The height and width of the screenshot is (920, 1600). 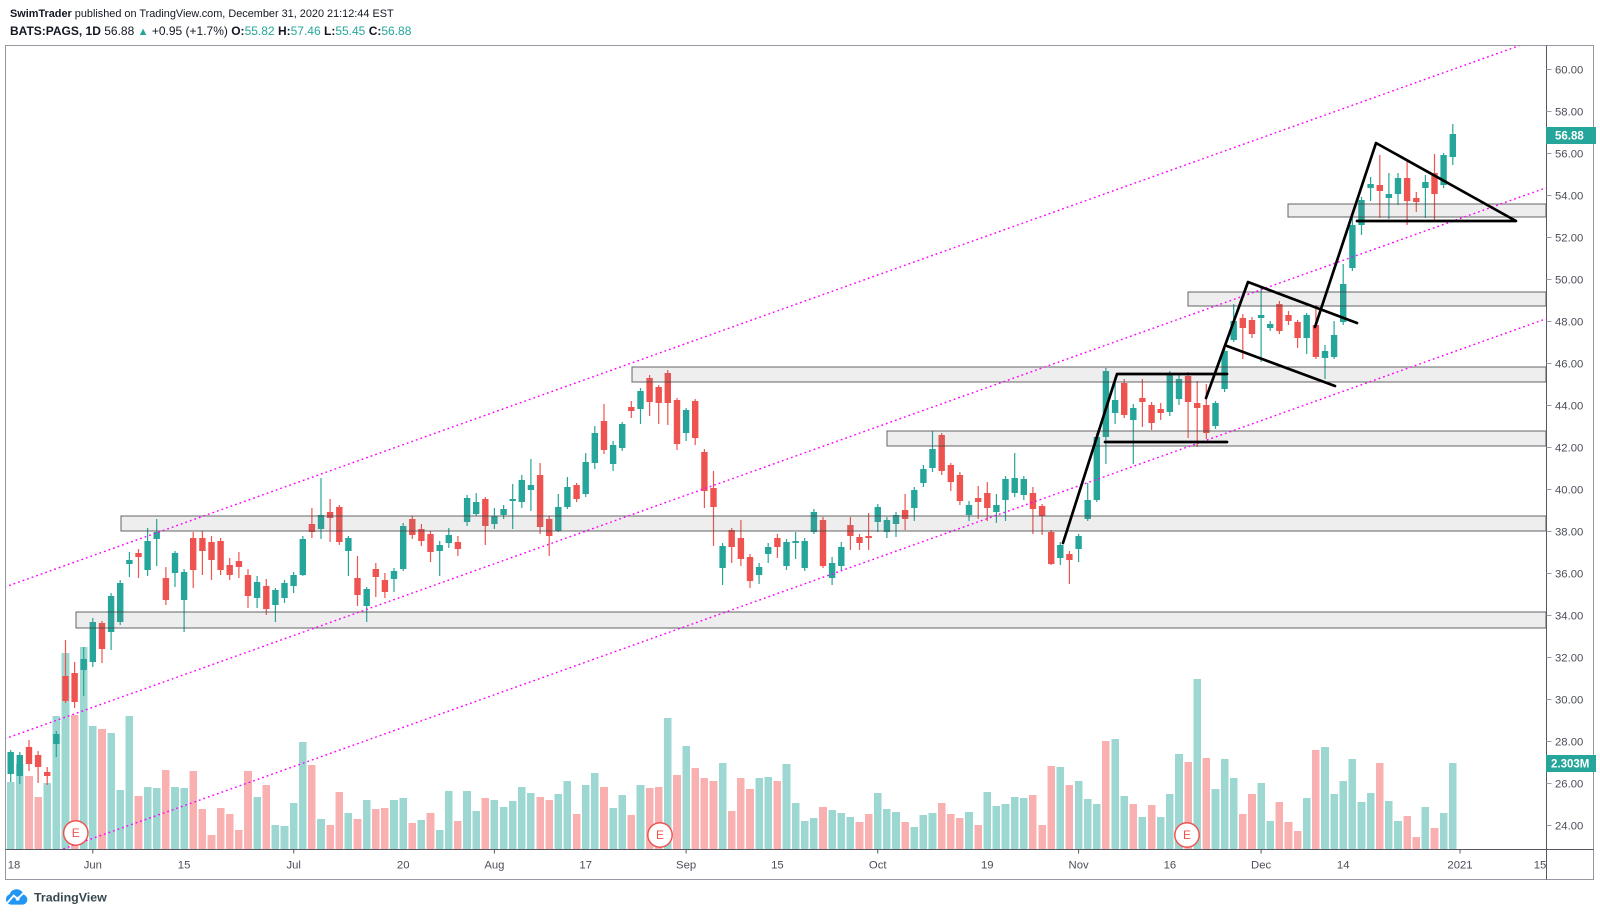 What do you see at coordinates (1569, 407) in the screenshot?
I see `svg-text: 44.00` at bounding box center [1569, 407].